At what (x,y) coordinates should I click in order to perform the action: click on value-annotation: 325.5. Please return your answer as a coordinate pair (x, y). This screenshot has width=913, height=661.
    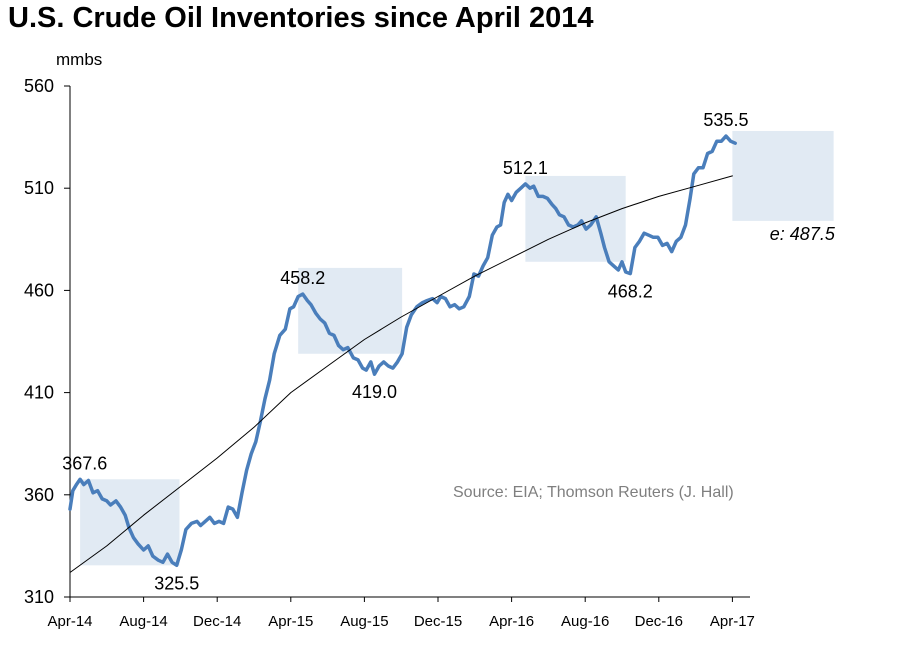
    Looking at the image, I should click on (176, 583).